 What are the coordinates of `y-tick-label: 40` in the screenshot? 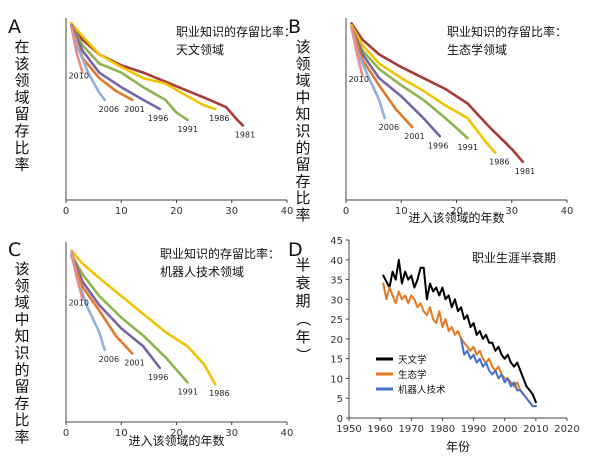 It's located at (336, 261).